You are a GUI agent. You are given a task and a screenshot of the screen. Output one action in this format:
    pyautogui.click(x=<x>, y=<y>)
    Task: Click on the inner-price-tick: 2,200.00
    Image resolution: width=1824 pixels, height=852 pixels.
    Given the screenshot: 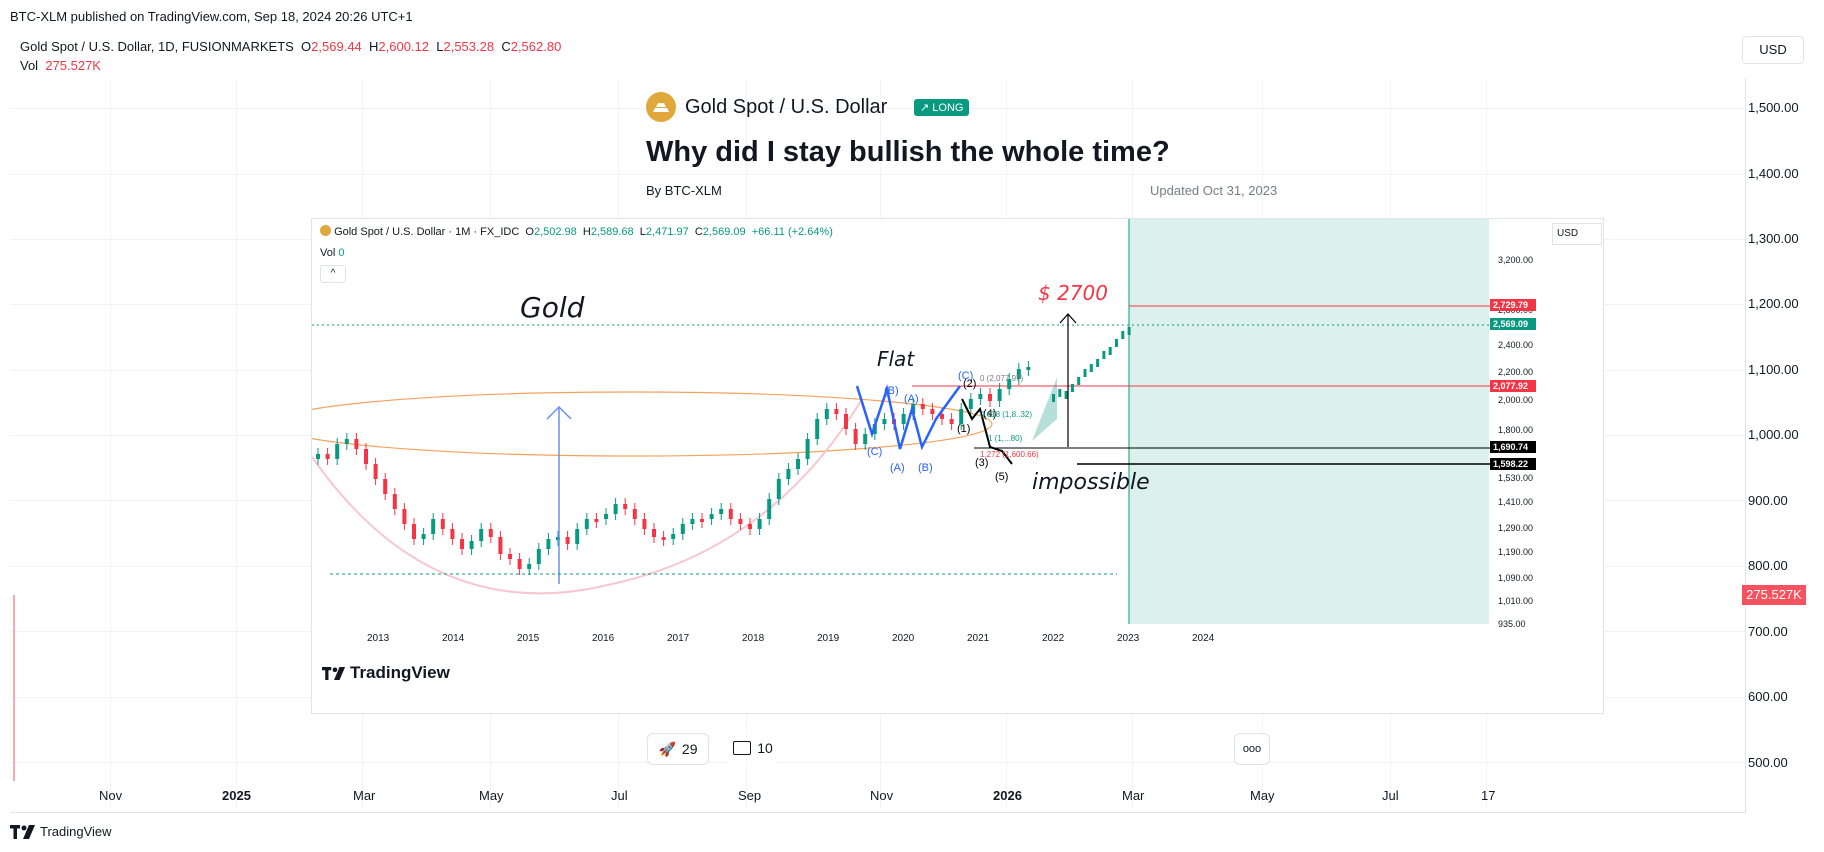 What is the action you would take?
    pyautogui.click(x=1515, y=372)
    